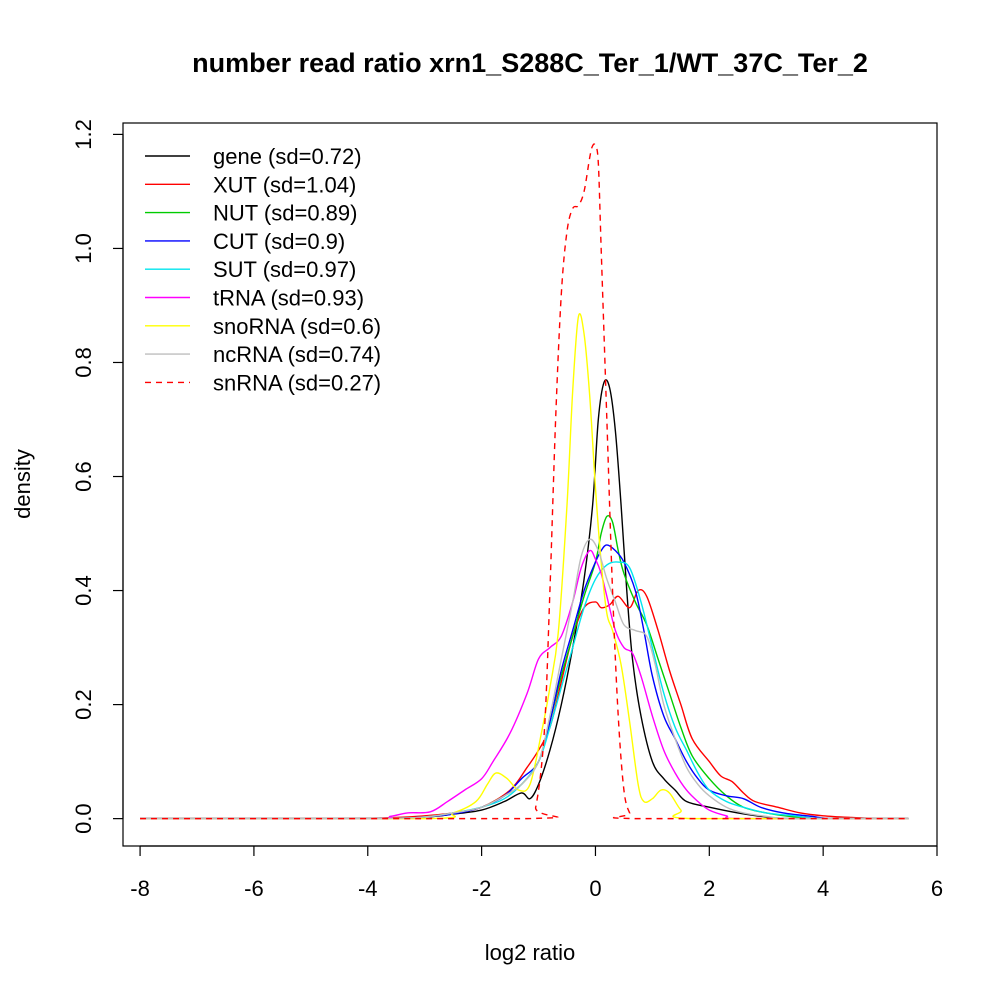  What do you see at coordinates (297, 354) in the screenshot?
I see `legend-label-7: ncRNA (sd=0.74)` at bounding box center [297, 354].